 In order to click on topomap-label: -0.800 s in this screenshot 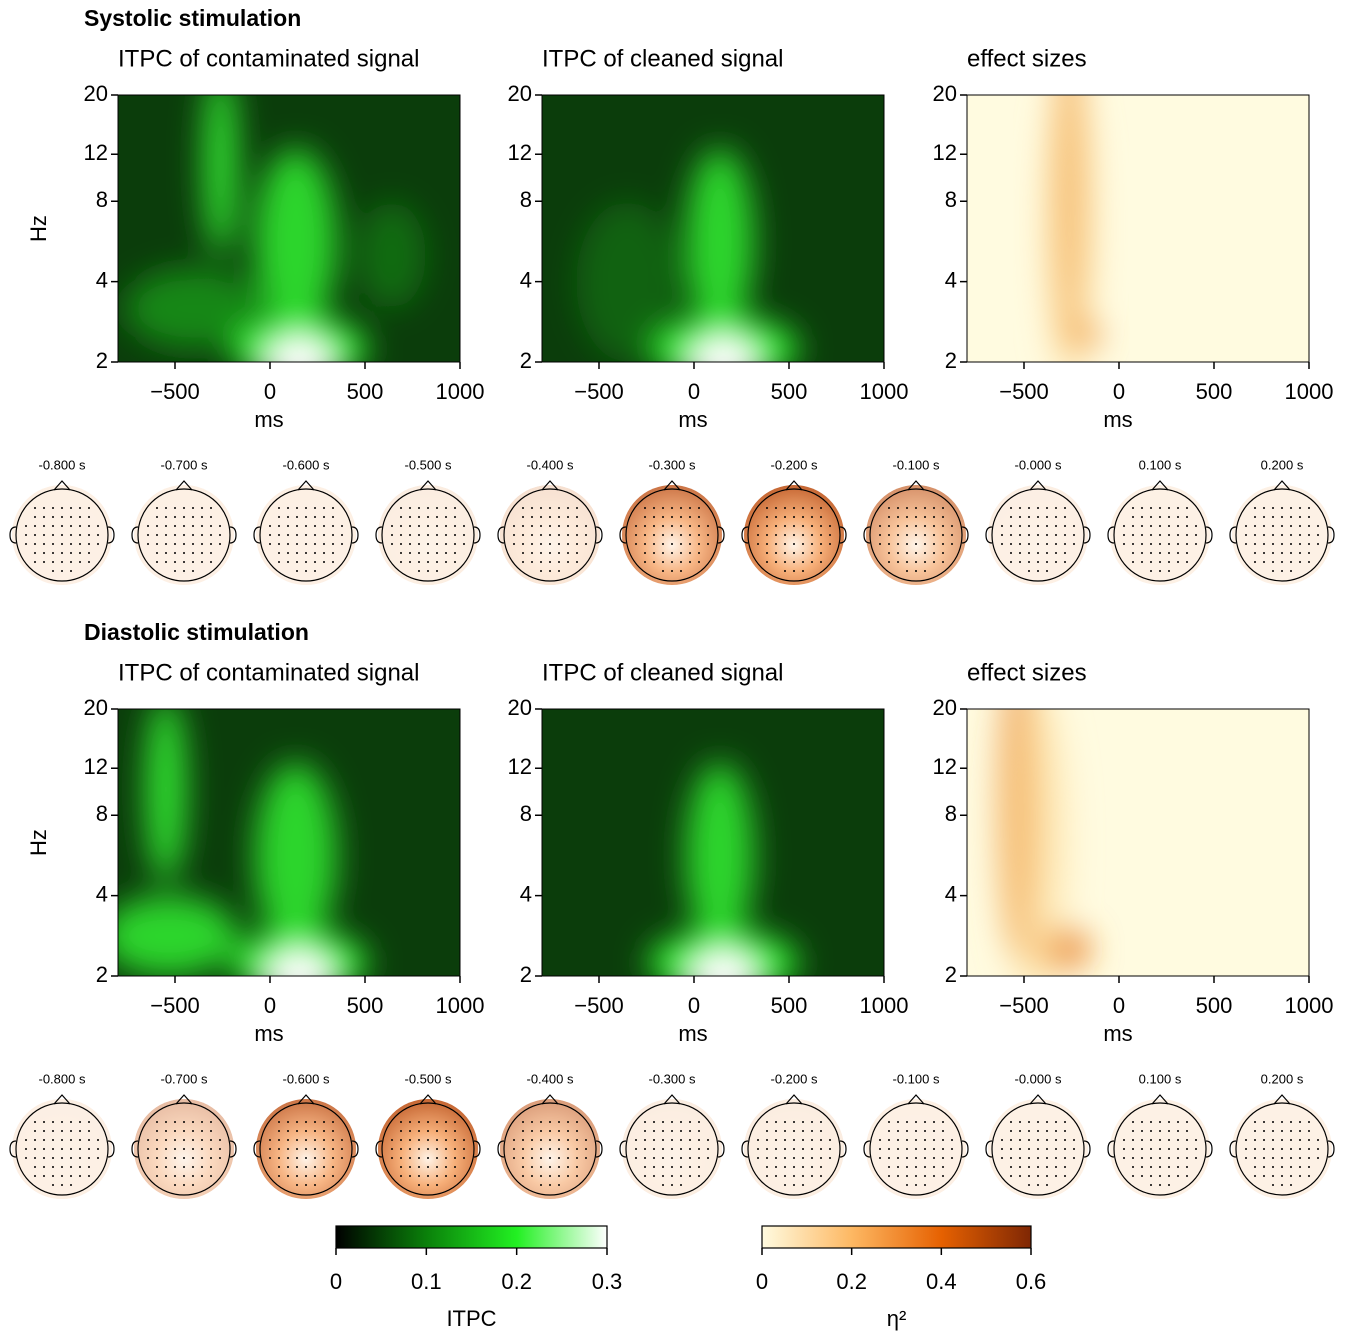, I will do `click(62, 464)`.